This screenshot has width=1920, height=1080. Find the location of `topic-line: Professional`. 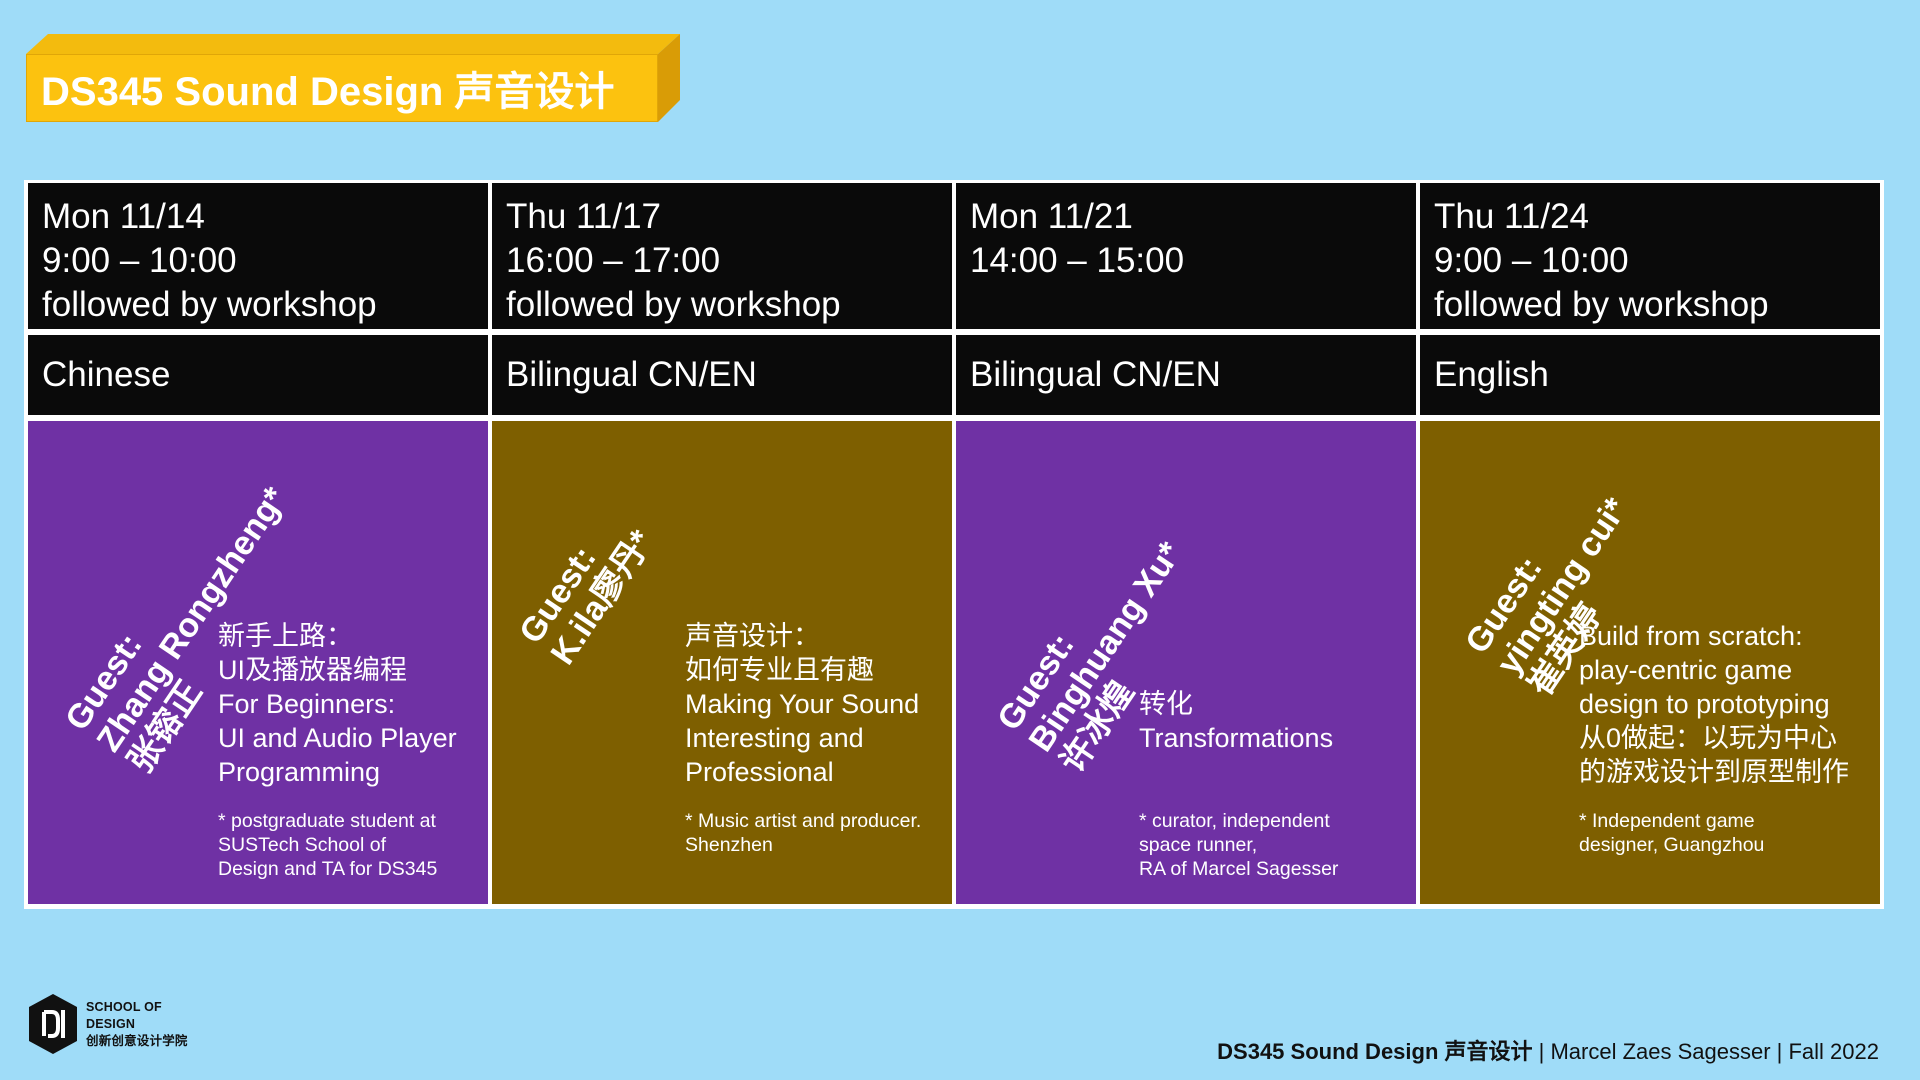

topic-line: Professional is located at coordinates (759, 772).